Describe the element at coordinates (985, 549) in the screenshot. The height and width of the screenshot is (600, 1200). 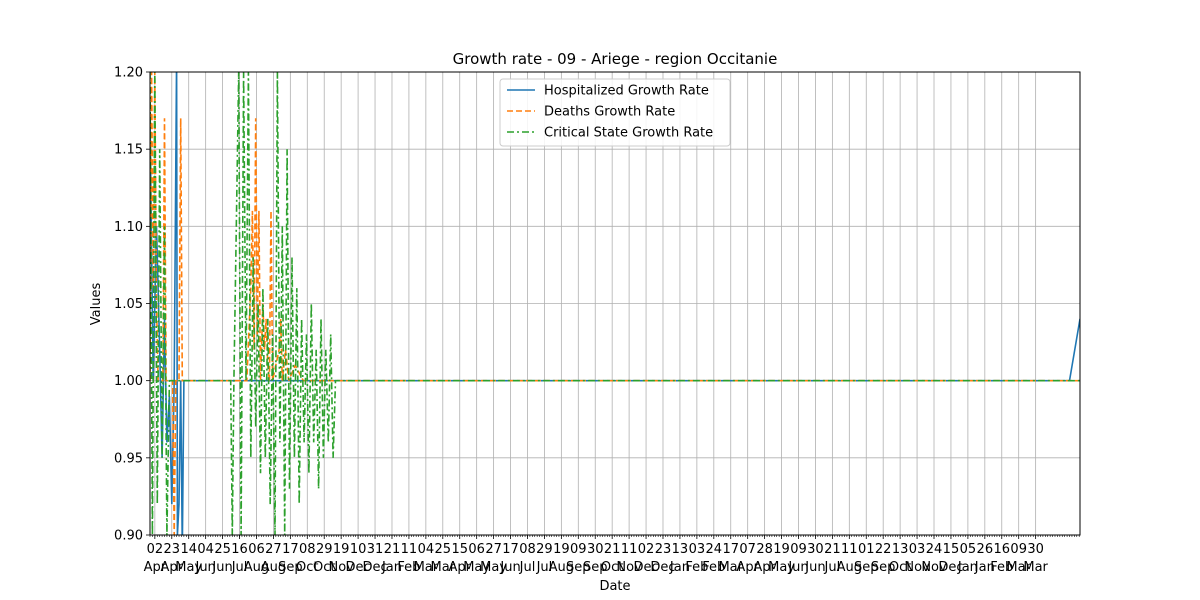
I see `x-tick-day: 26` at that location.